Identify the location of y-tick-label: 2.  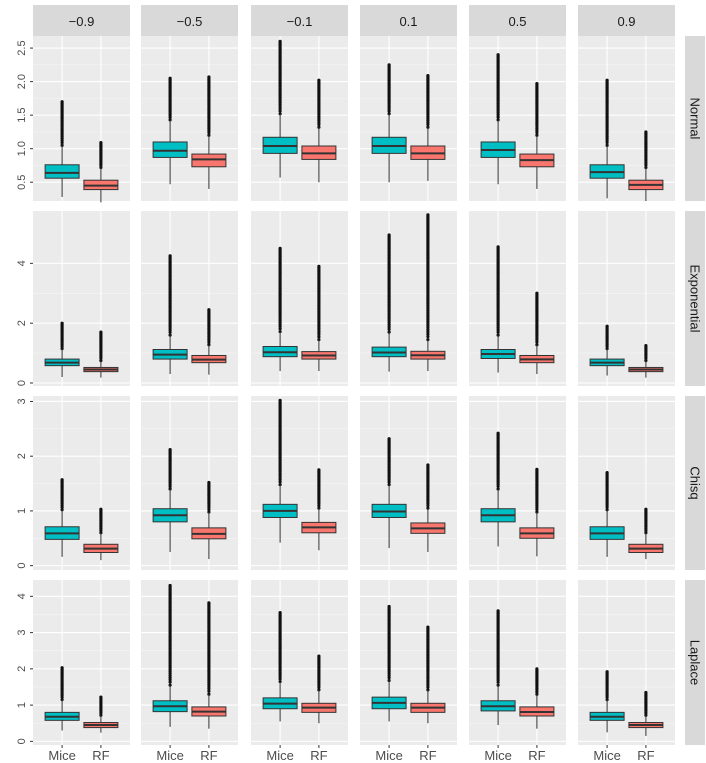
(22, 669).